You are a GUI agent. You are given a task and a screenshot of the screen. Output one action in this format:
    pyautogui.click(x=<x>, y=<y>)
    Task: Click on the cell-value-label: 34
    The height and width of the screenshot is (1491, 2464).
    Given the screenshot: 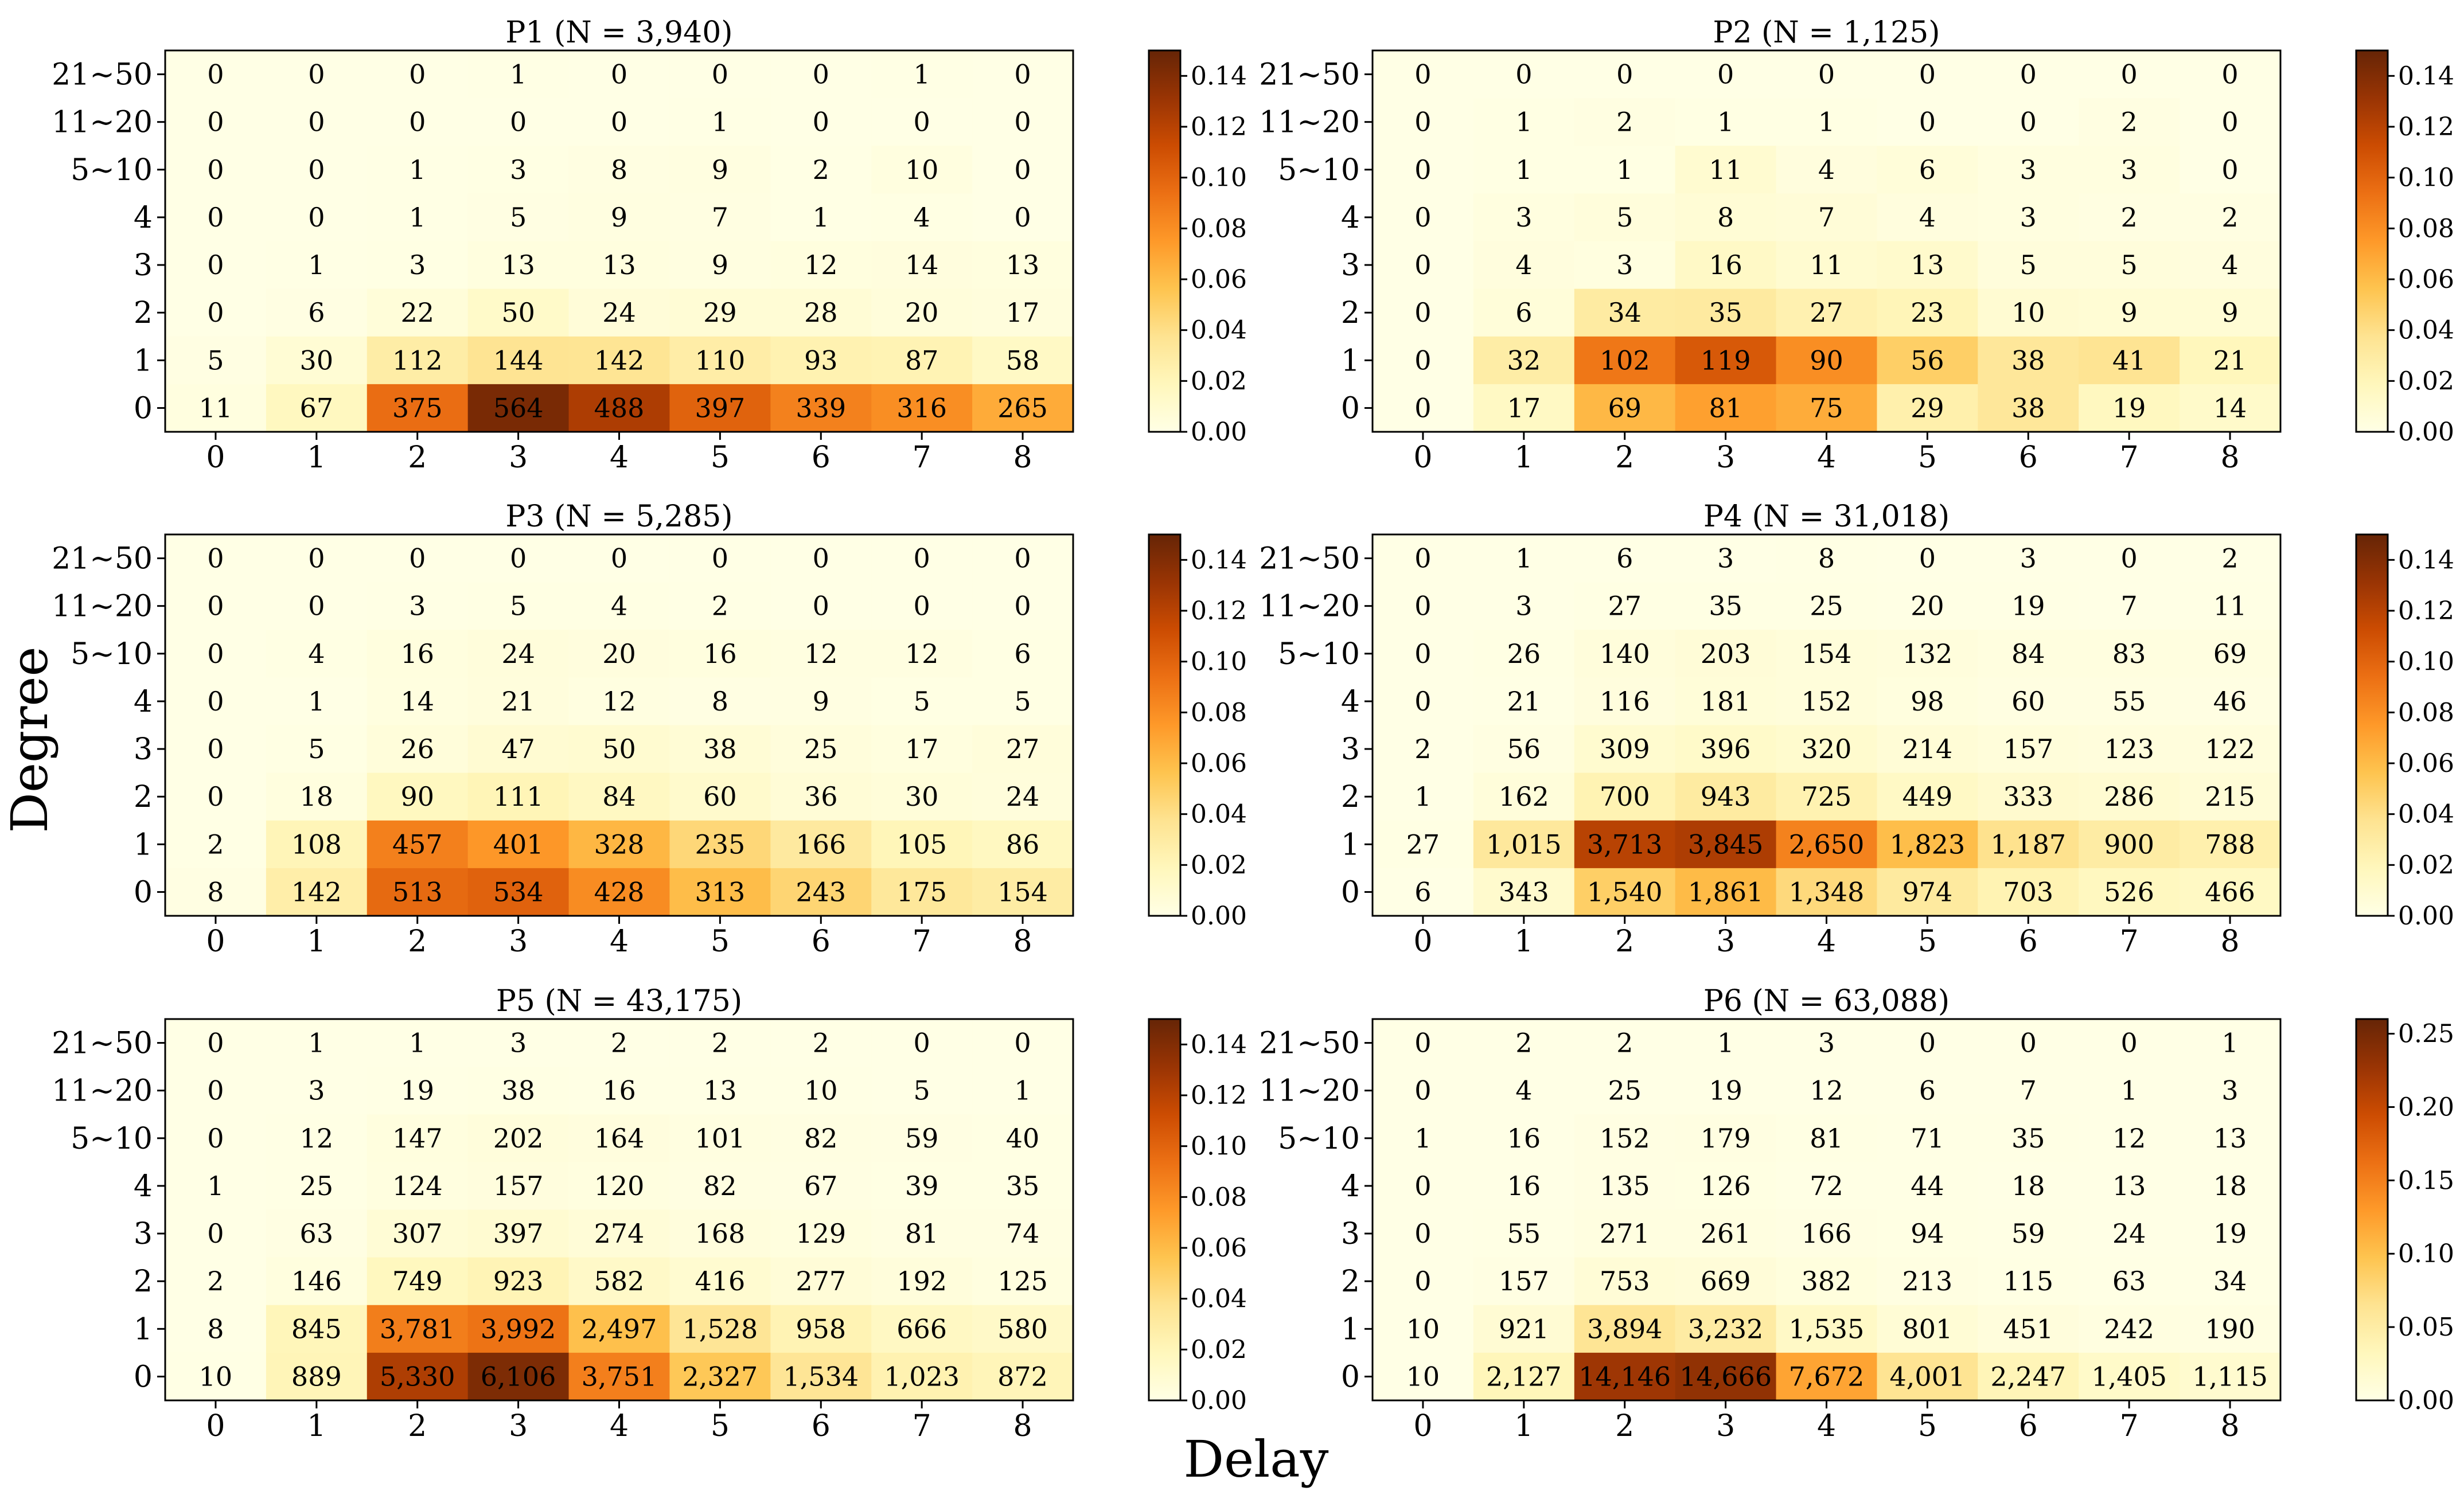 What is the action you would take?
    pyautogui.click(x=1625, y=312)
    